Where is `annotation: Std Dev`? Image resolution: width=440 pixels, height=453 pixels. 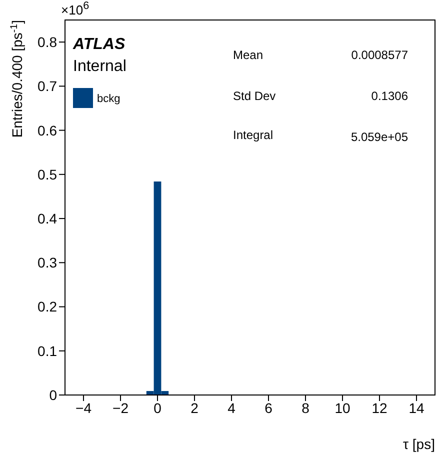 annotation: Std Dev is located at coordinates (254, 96).